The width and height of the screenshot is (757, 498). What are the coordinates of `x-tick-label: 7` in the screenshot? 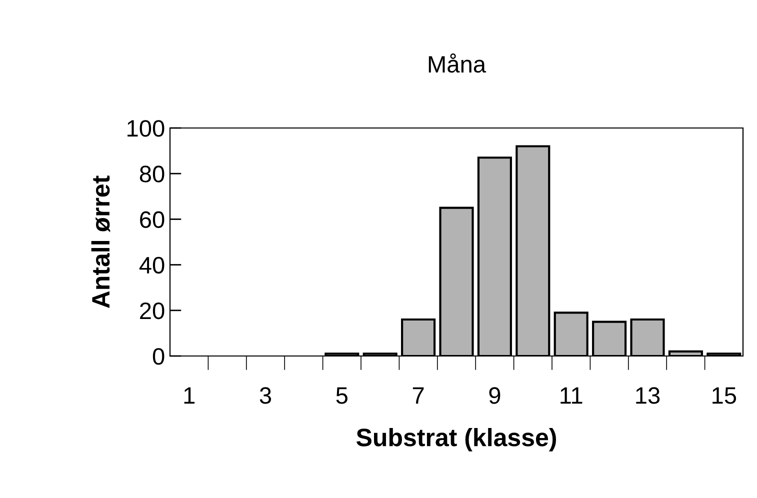 It's located at (418, 395).